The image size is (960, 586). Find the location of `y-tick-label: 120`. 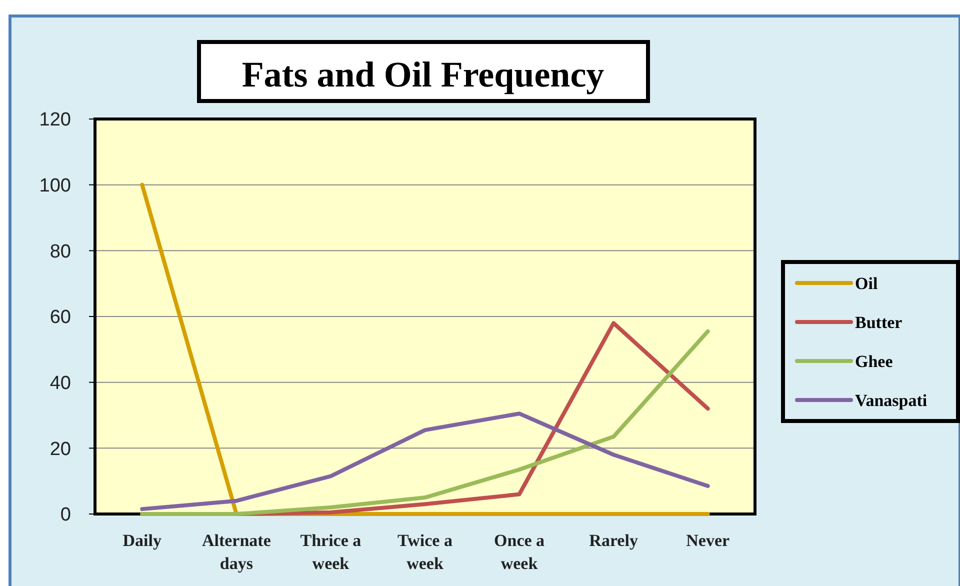

y-tick-label: 120 is located at coordinates (55, 120).